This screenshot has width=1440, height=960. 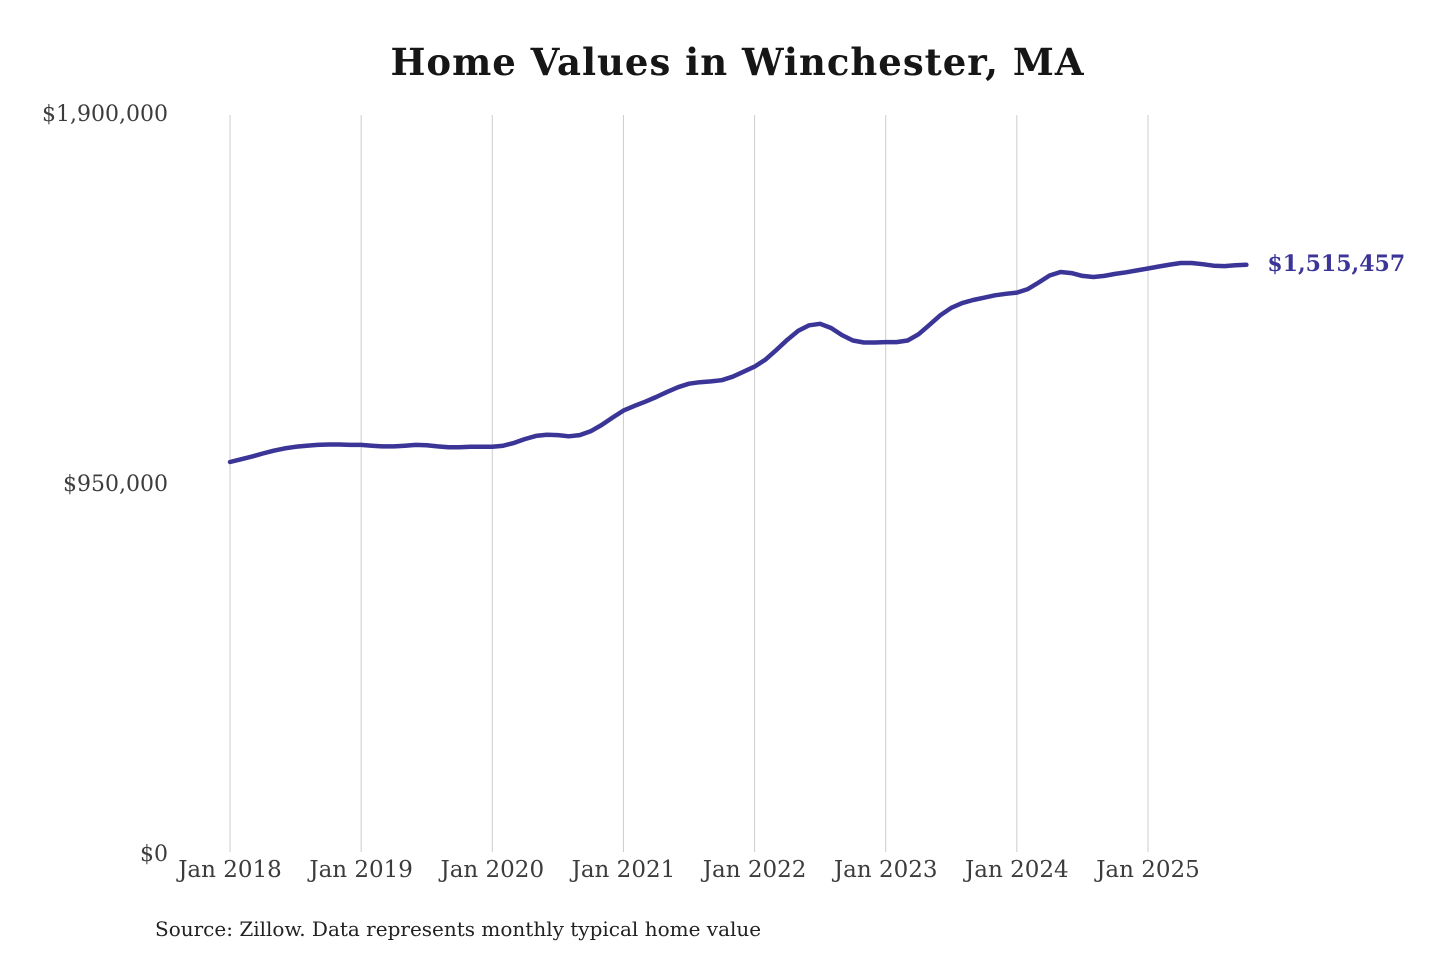 I want to click on x-tick-label: Jan 2019, so click(x=361, y=870).